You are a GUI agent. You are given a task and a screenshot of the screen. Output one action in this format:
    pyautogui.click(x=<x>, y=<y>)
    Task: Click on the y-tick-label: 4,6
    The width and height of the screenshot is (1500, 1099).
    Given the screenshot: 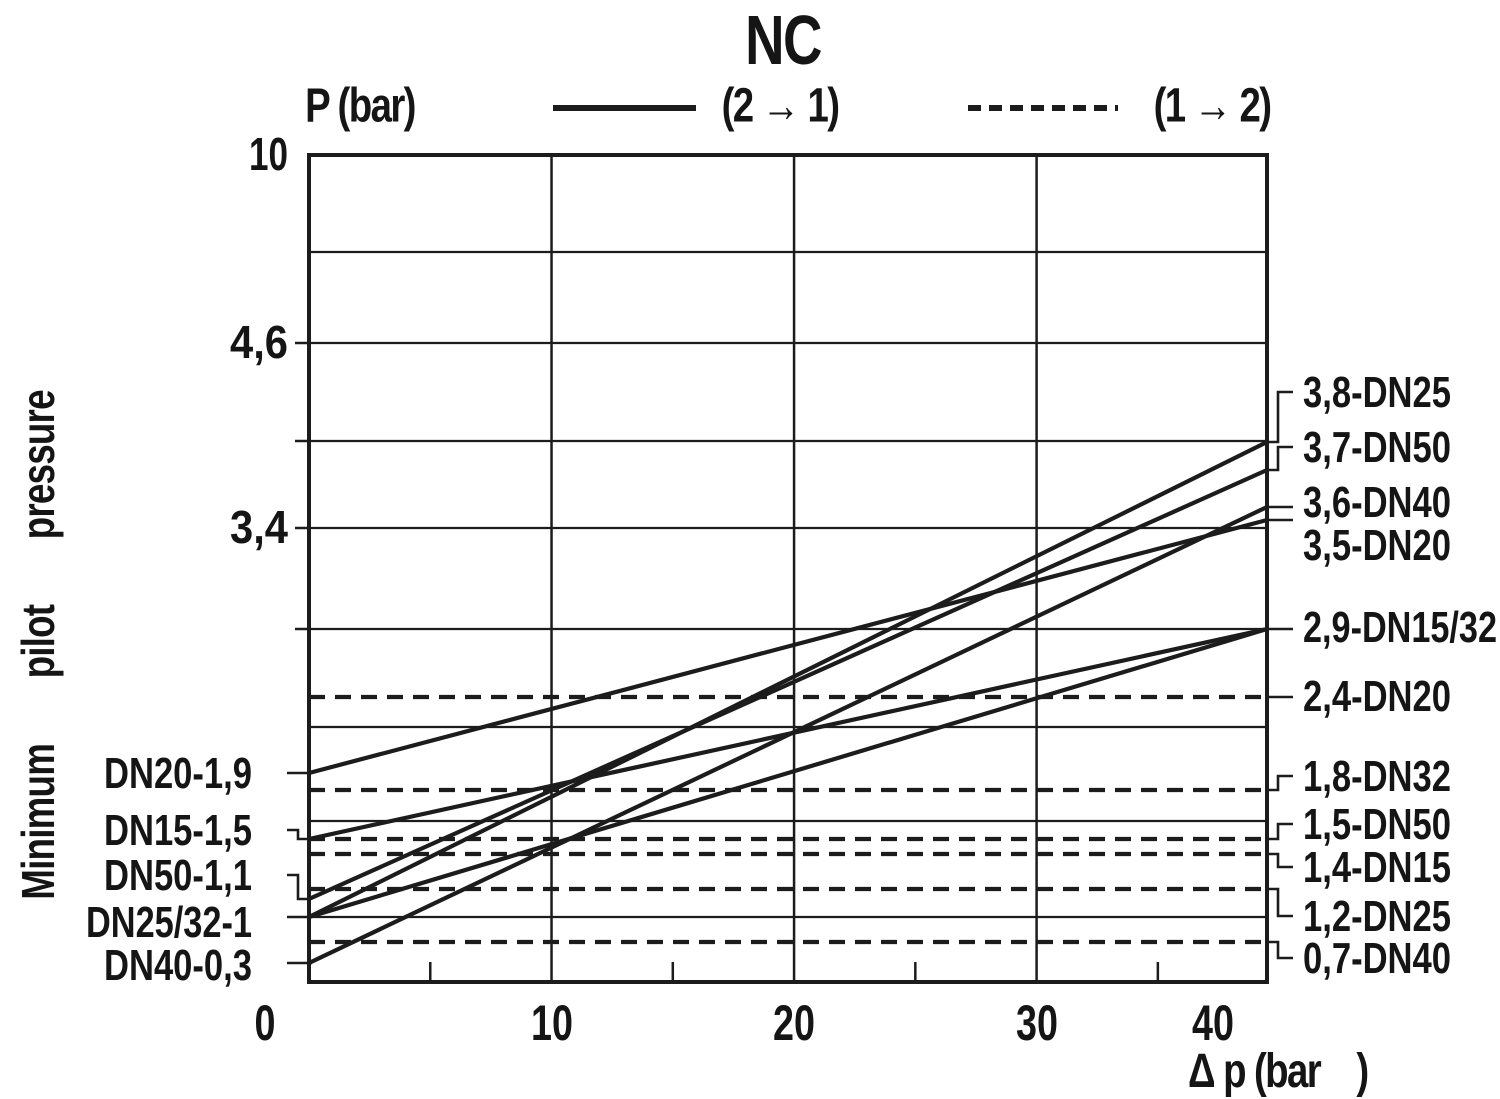 What is the action you would take?
    pyautogui.click(x=259, y=342)
    